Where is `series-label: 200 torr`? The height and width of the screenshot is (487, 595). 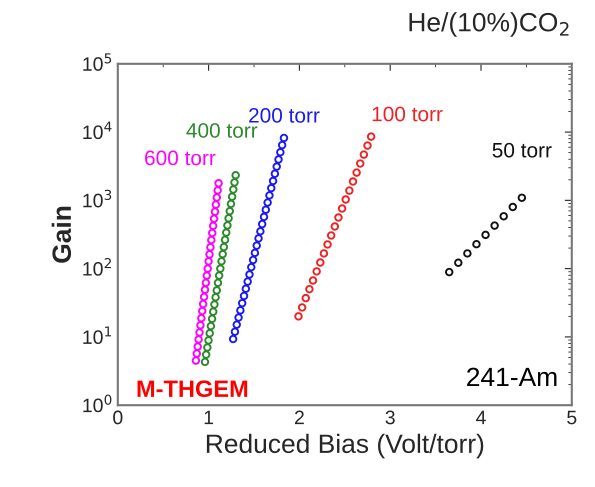
series-label: 200 torr is located at coordinates (284, 115).